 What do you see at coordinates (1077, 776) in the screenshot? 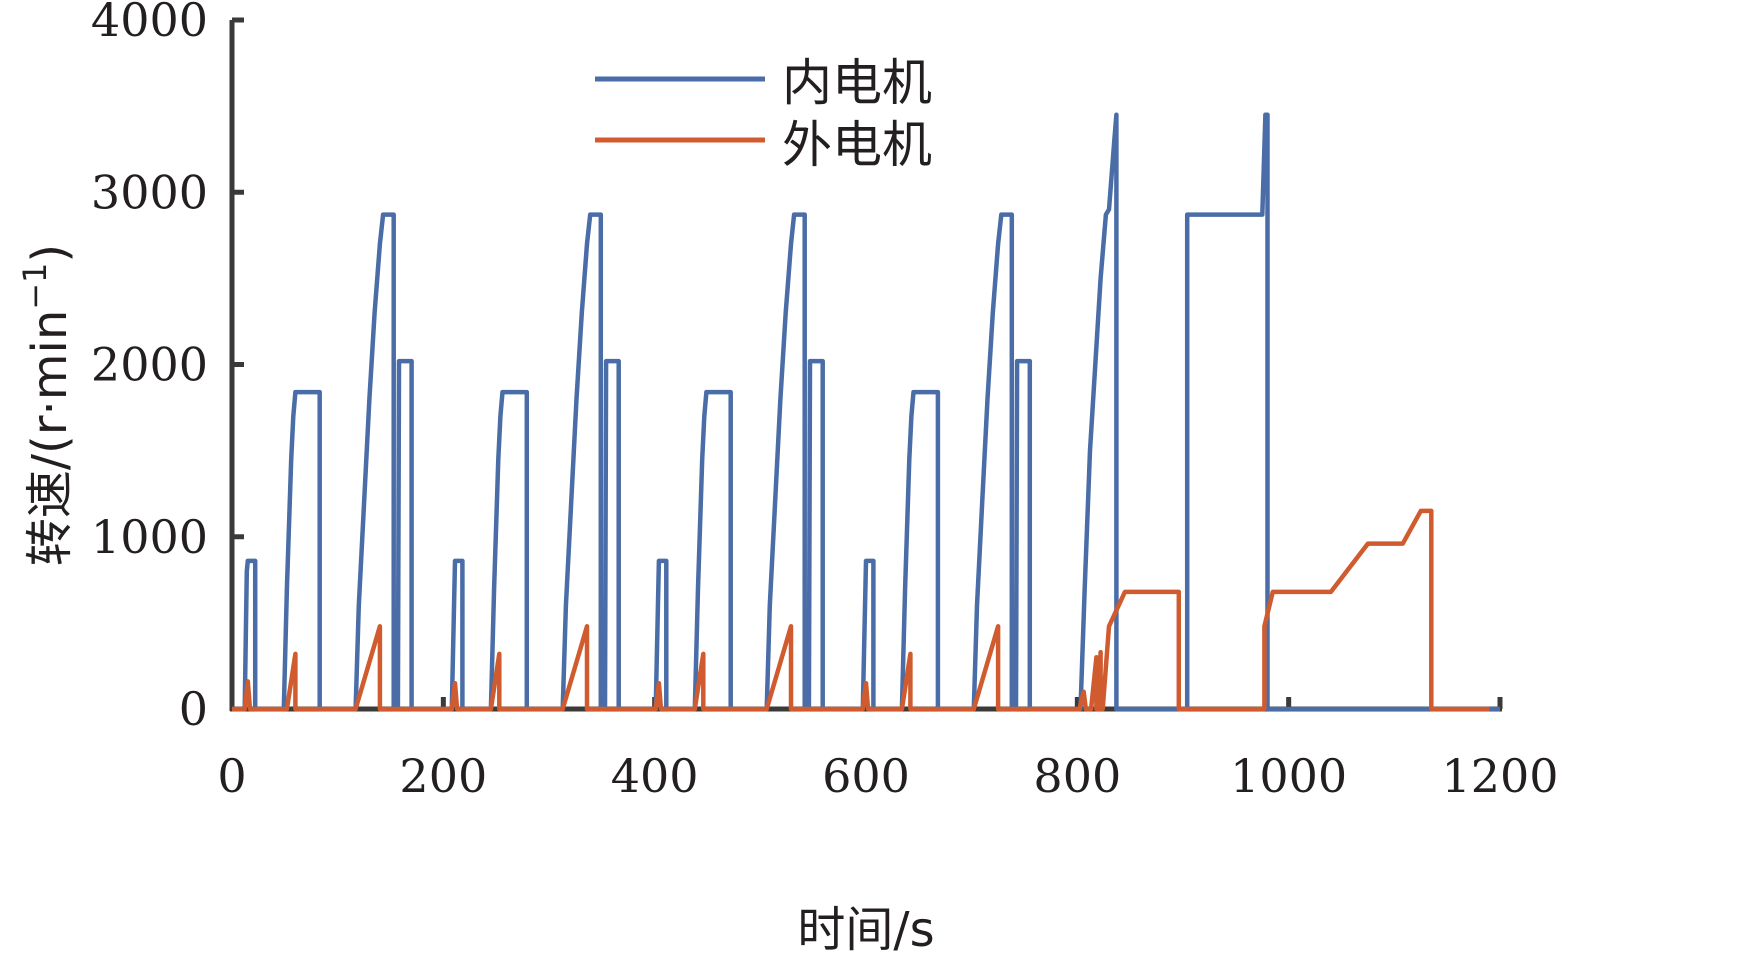
I see `x-tick-label: 800` at bounding box center [1077, 776].